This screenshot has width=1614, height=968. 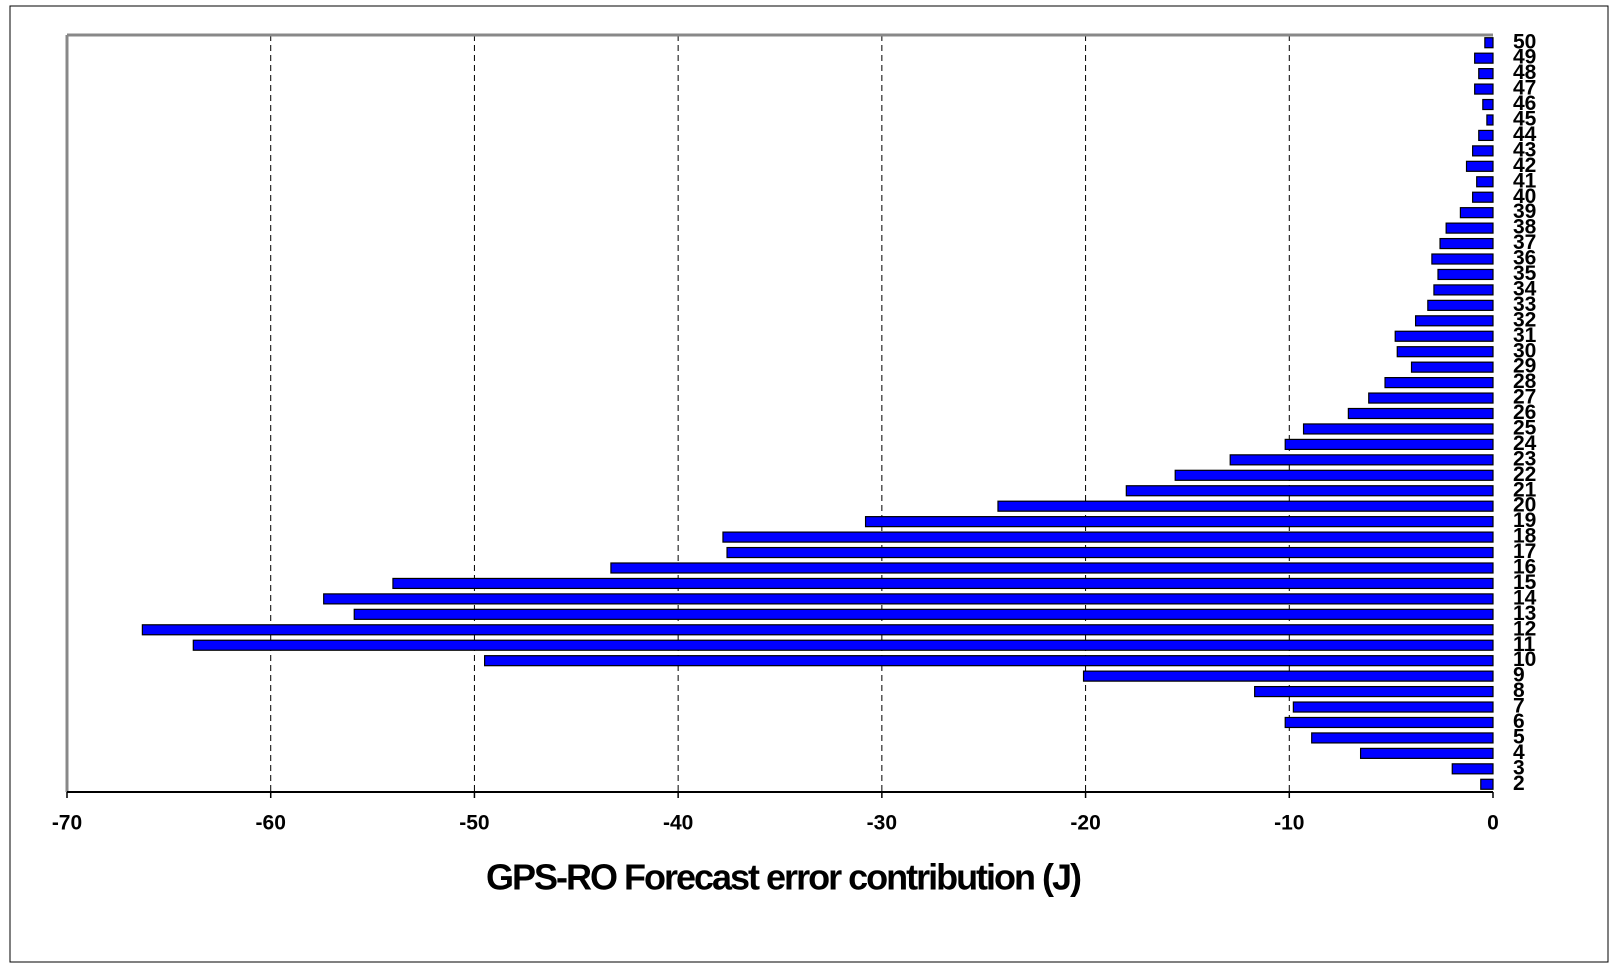 I want to click on x-tick-label: -70, so click(x=67, y=823).